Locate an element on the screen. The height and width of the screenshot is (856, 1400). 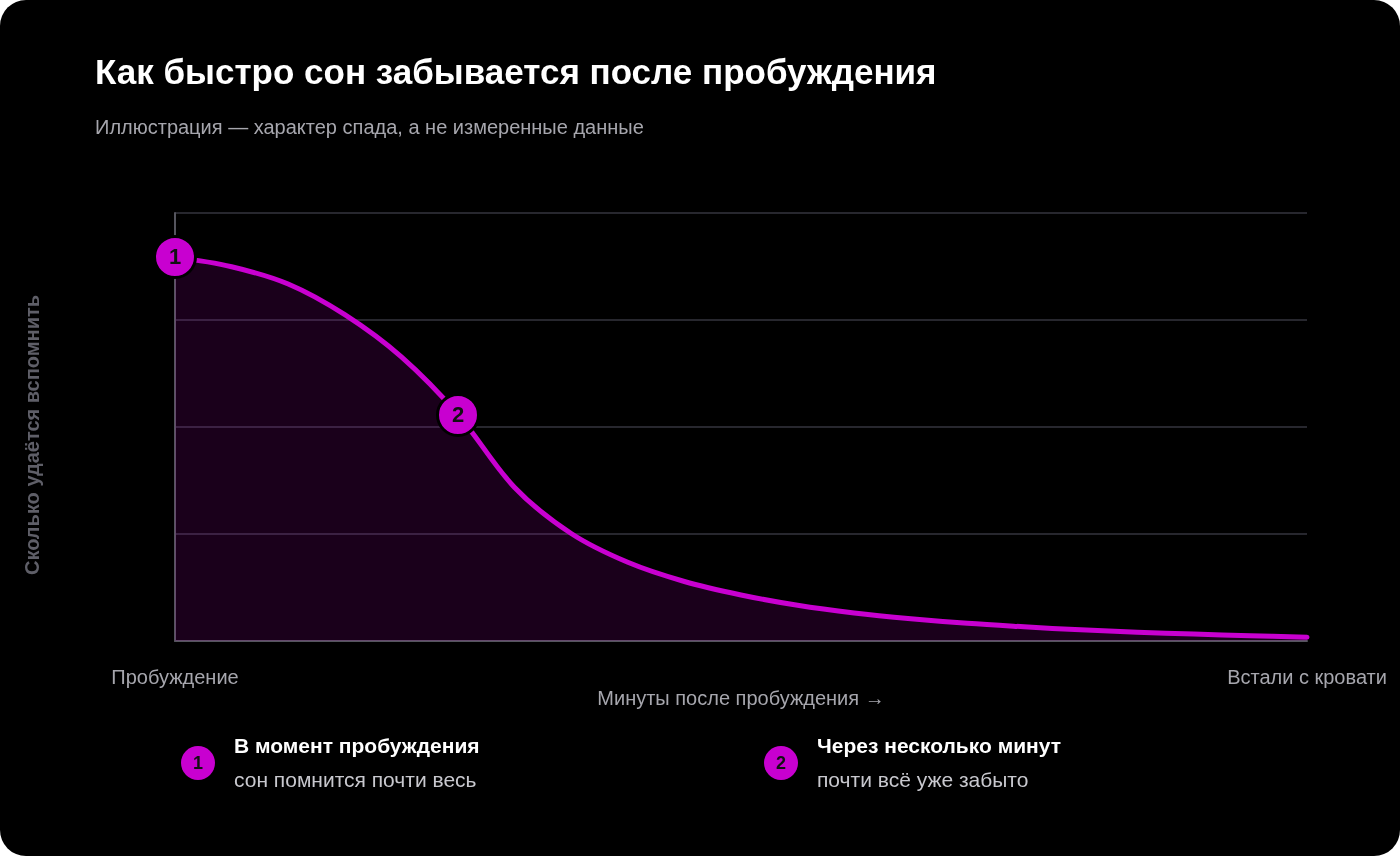
text: В момент пробуждения is located at coordinates (357, 746).